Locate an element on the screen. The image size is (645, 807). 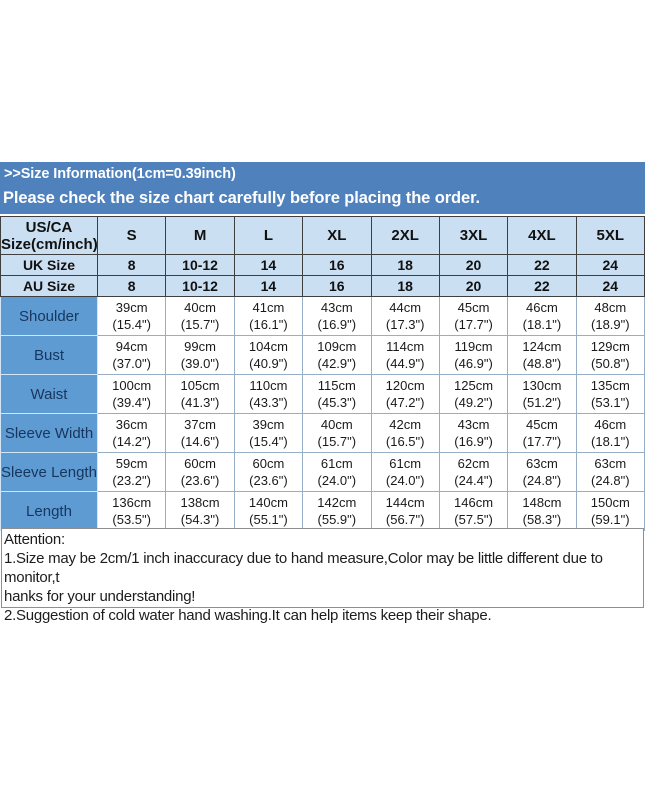
size-value-cell: 129cm (50.8") is located at coordinates (610, 355).